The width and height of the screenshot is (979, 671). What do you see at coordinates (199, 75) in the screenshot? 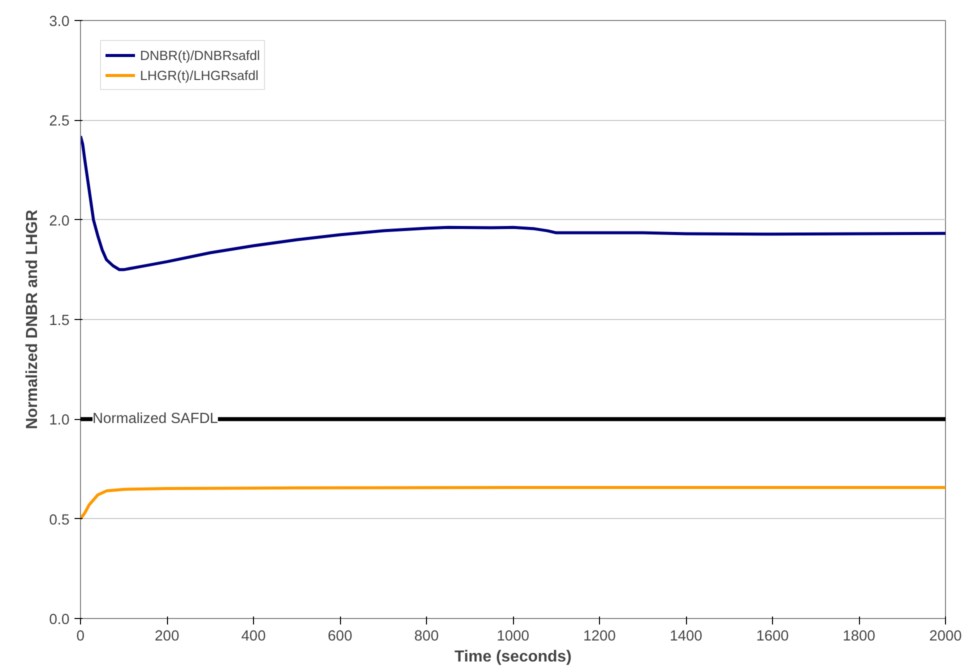
I see `legend-label: LHGR(t)/LHGRsafdl` at bounding box center [199, 75].